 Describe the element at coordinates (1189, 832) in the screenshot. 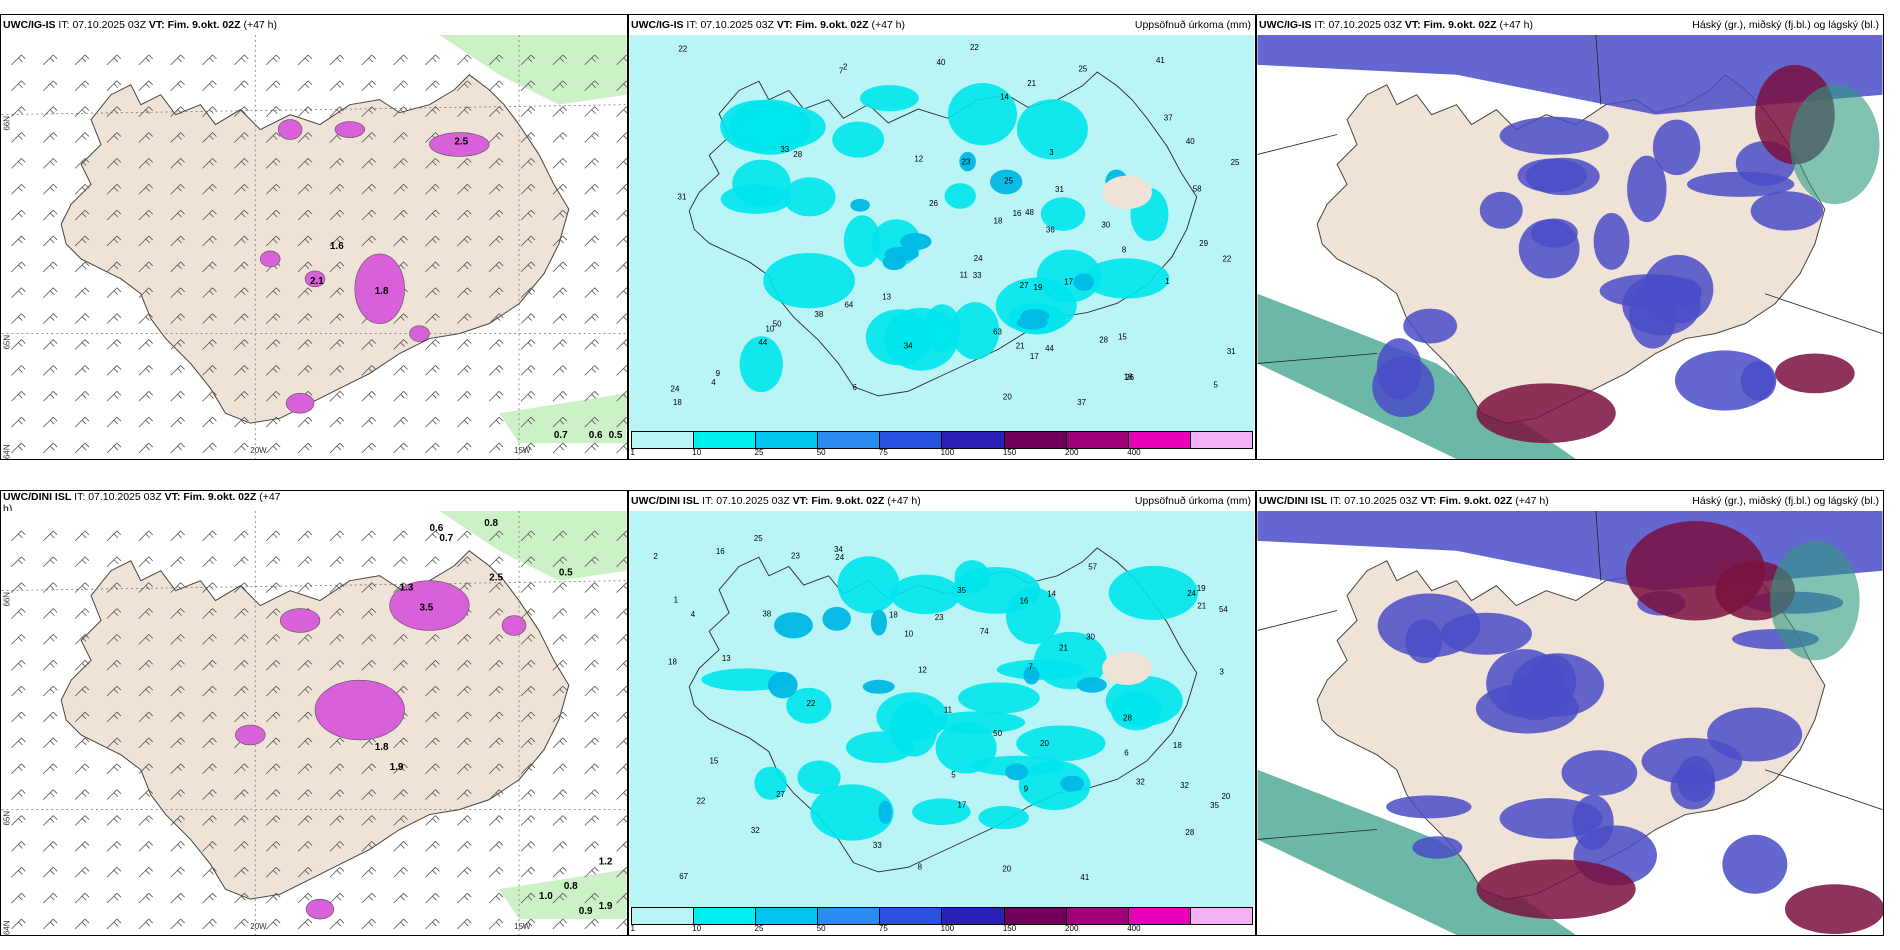

I see `precip-value: 28` at that location.